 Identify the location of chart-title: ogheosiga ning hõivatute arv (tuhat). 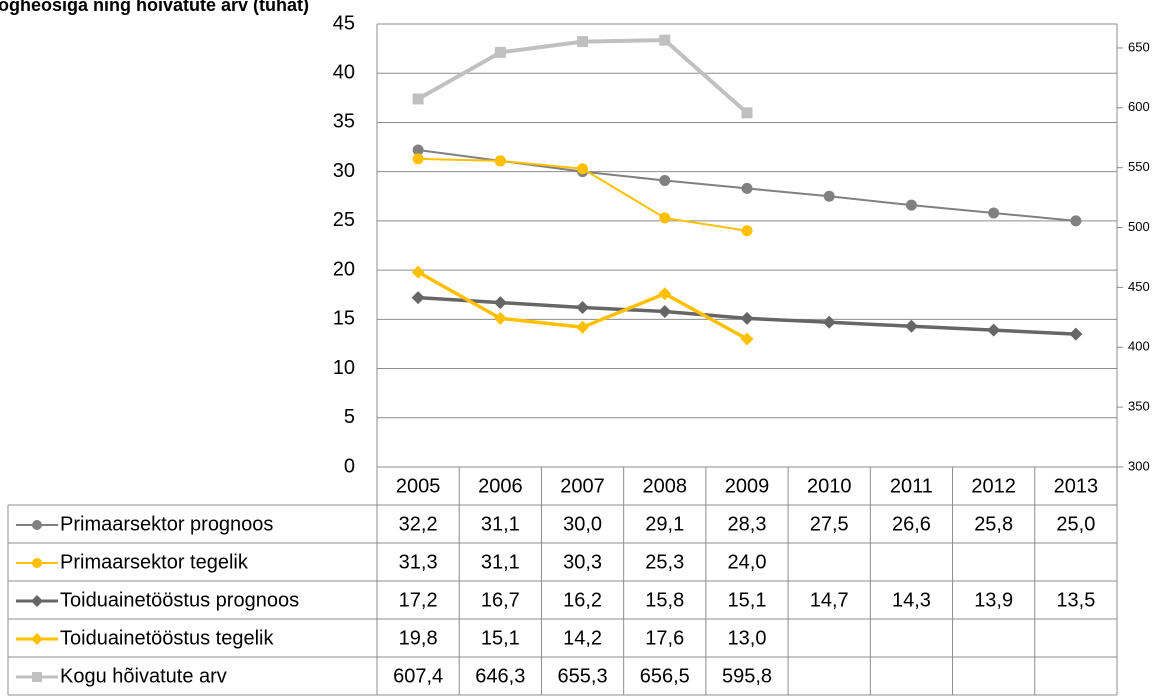
(154, 7).